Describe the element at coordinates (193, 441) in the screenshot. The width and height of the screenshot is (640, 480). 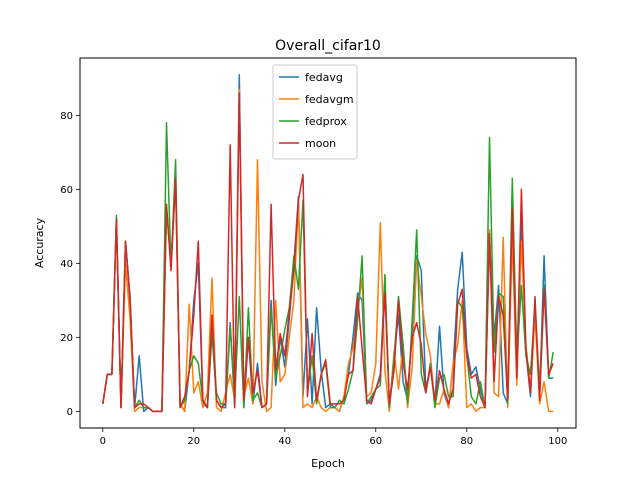
I see `x-tick-label: 20` at that location.